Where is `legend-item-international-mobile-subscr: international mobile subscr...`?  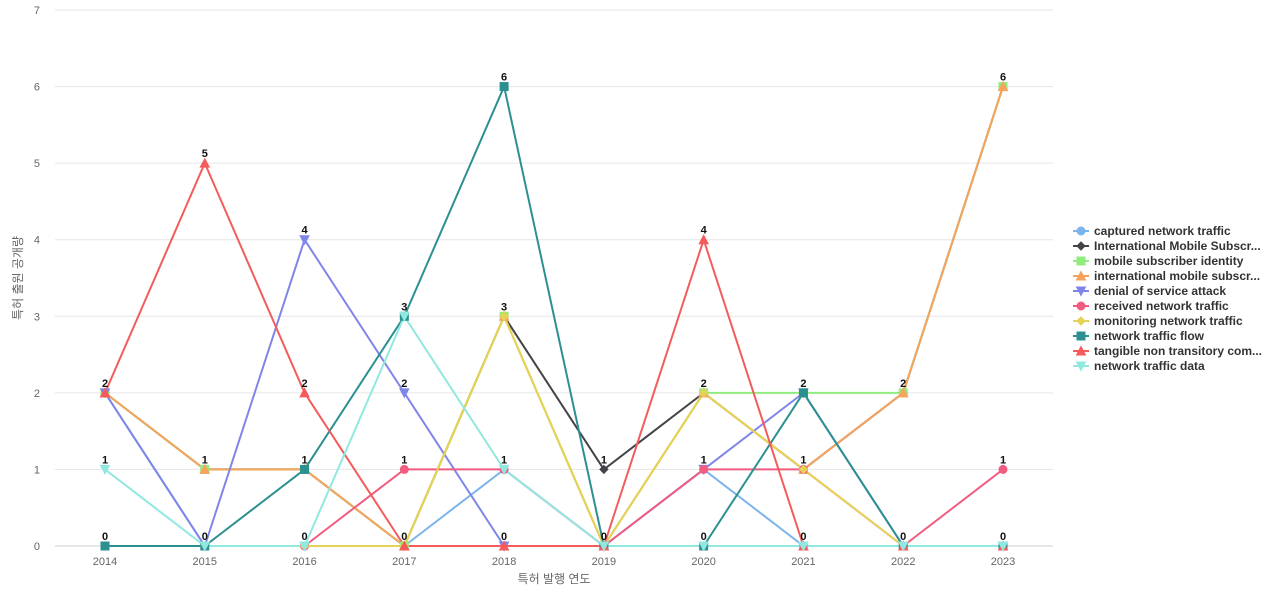
legend-item-international-mobile-subscr: international mobile subscr... is located at coordinates (1166, 276).